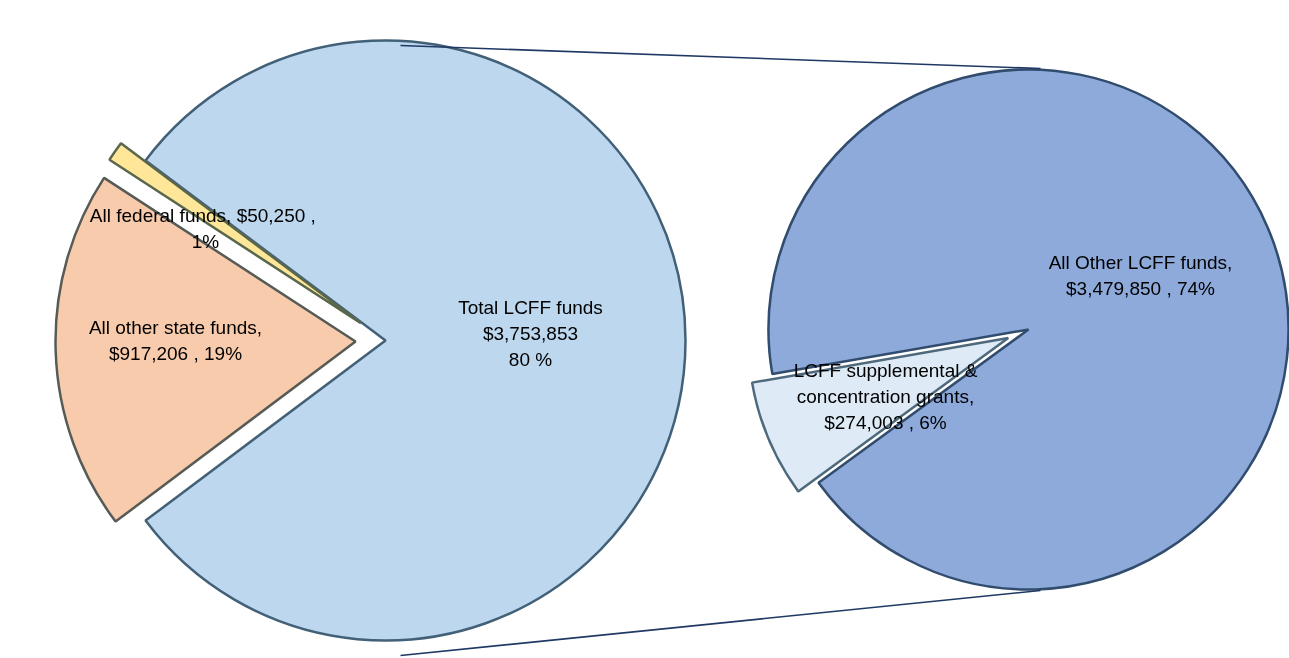 This screenshot has width=1289, height=658. Describe the element at coordinates (530, 307) in the screenshot. I see `slice-label: Total LCFF funds` at that location.